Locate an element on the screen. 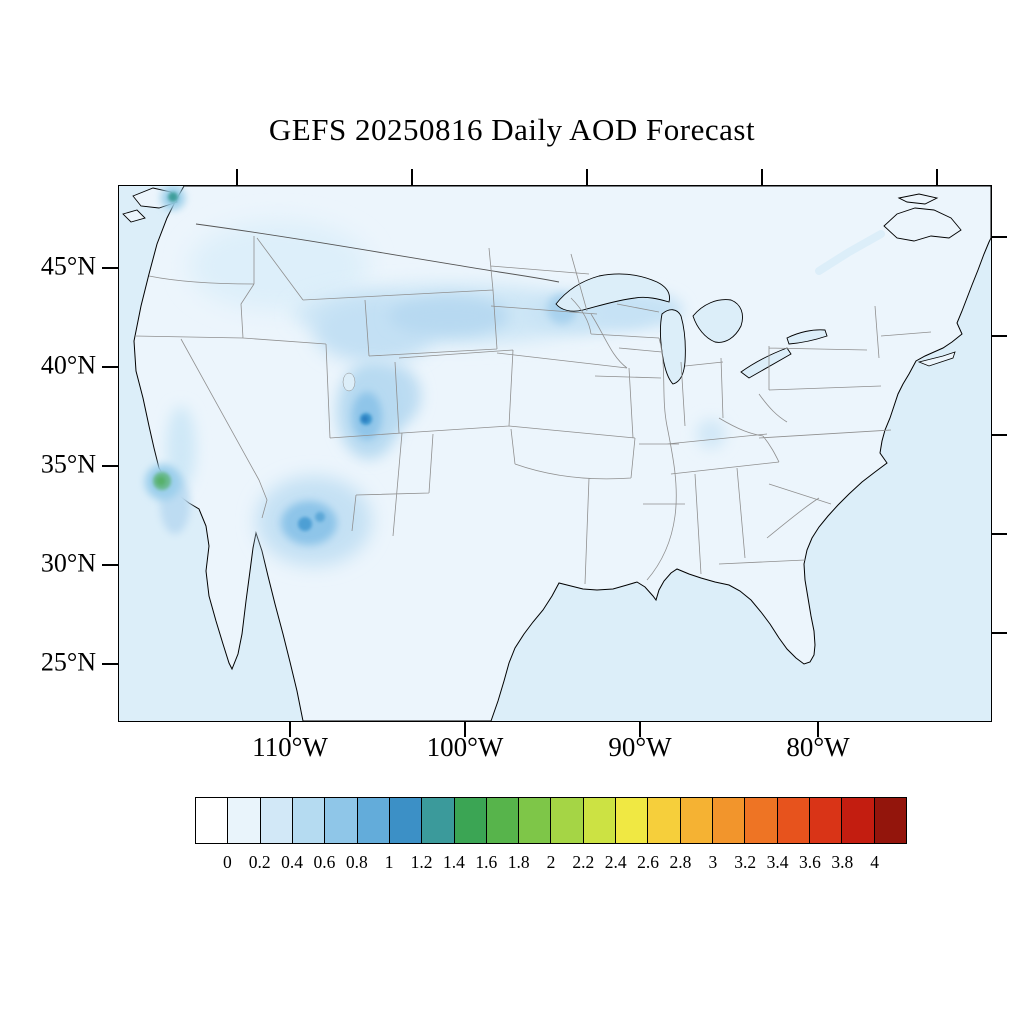  lat-tick-label: 30°N is located at coordinates (68, 563).